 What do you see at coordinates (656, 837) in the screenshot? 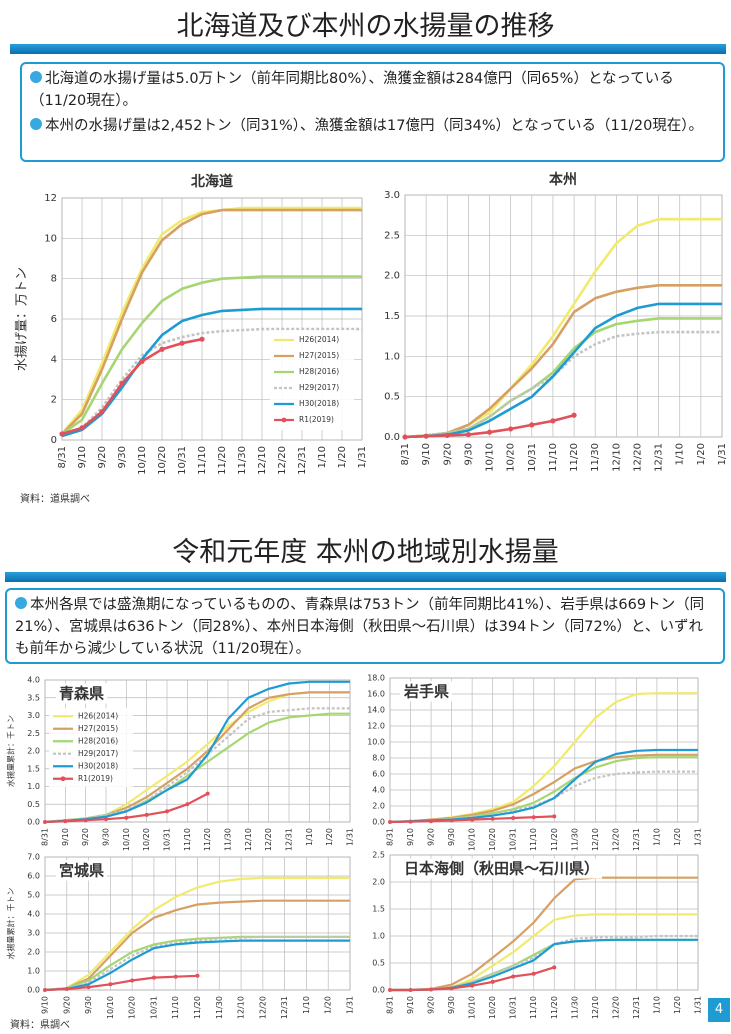
I see `x-tick-label: 1/10` at bounding box center [656, 837].